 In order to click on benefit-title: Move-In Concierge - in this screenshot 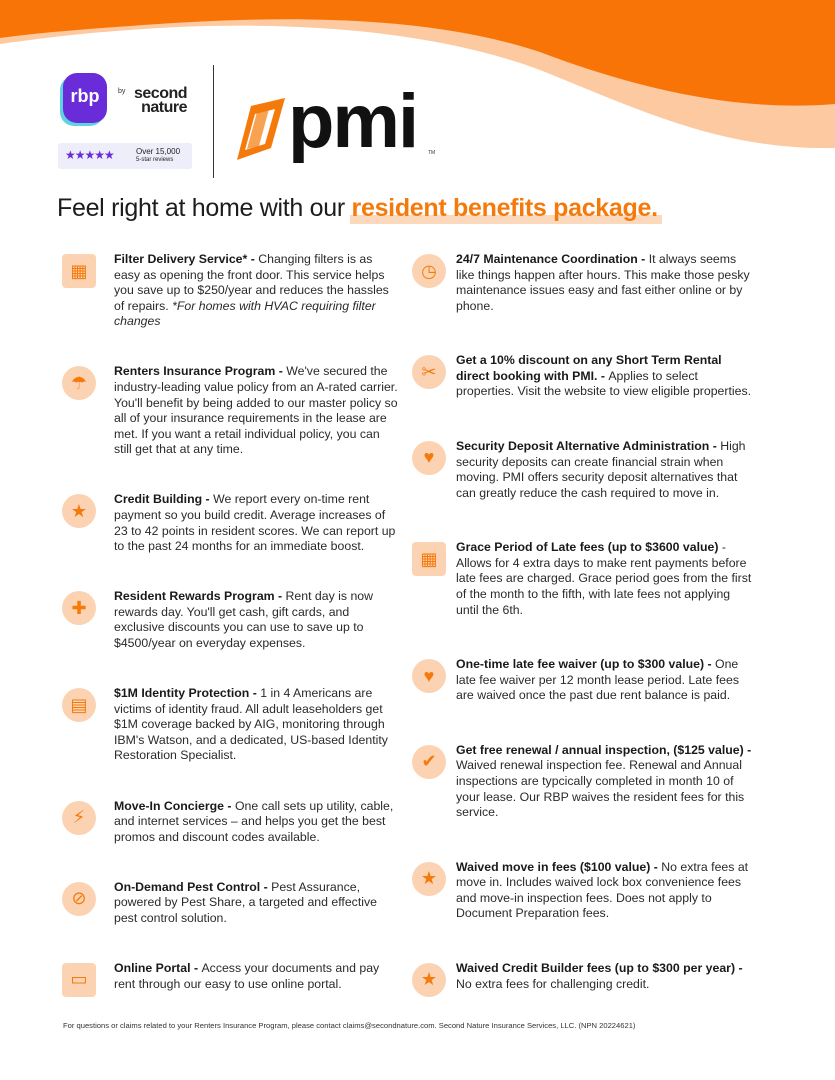, I will do `click(174, 805)`.